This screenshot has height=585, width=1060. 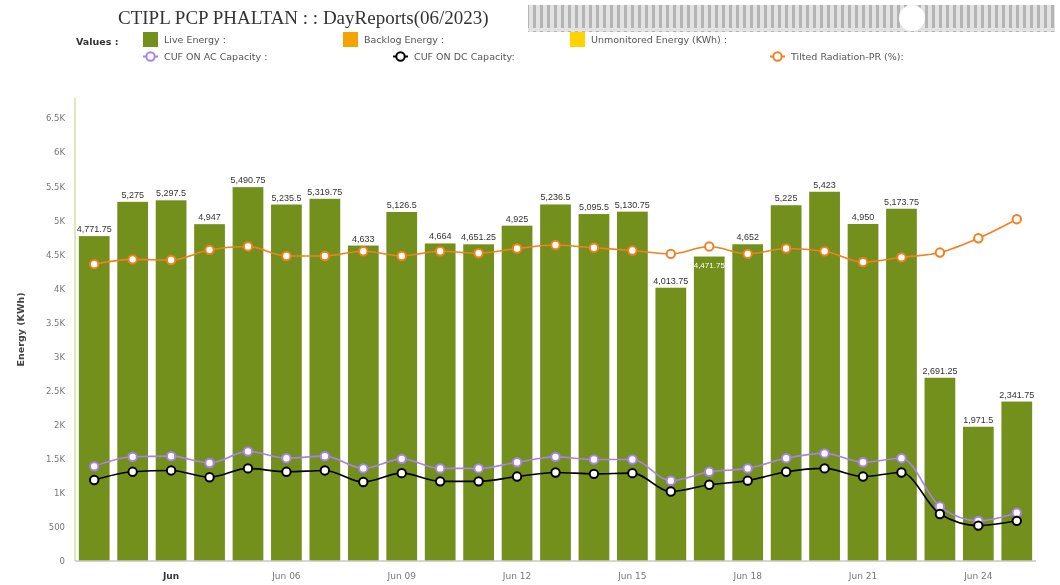 What do you see at coordinates (132, 194) in the screenshot?
I see `data-label: 5,275` at bounding box center [132, 194].